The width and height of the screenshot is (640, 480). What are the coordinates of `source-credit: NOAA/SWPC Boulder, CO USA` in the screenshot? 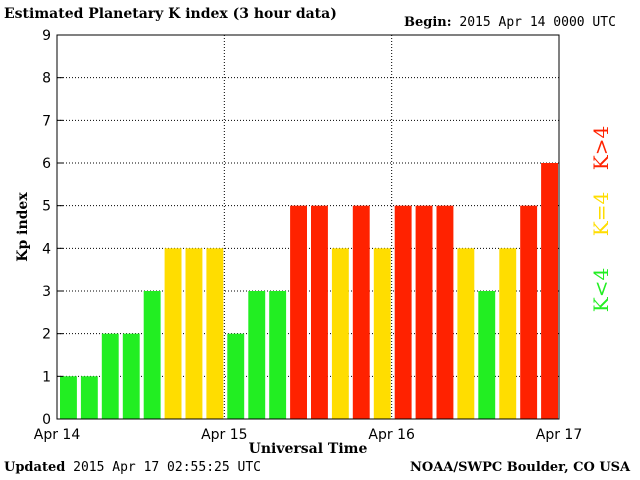 It's located at (520, 467).